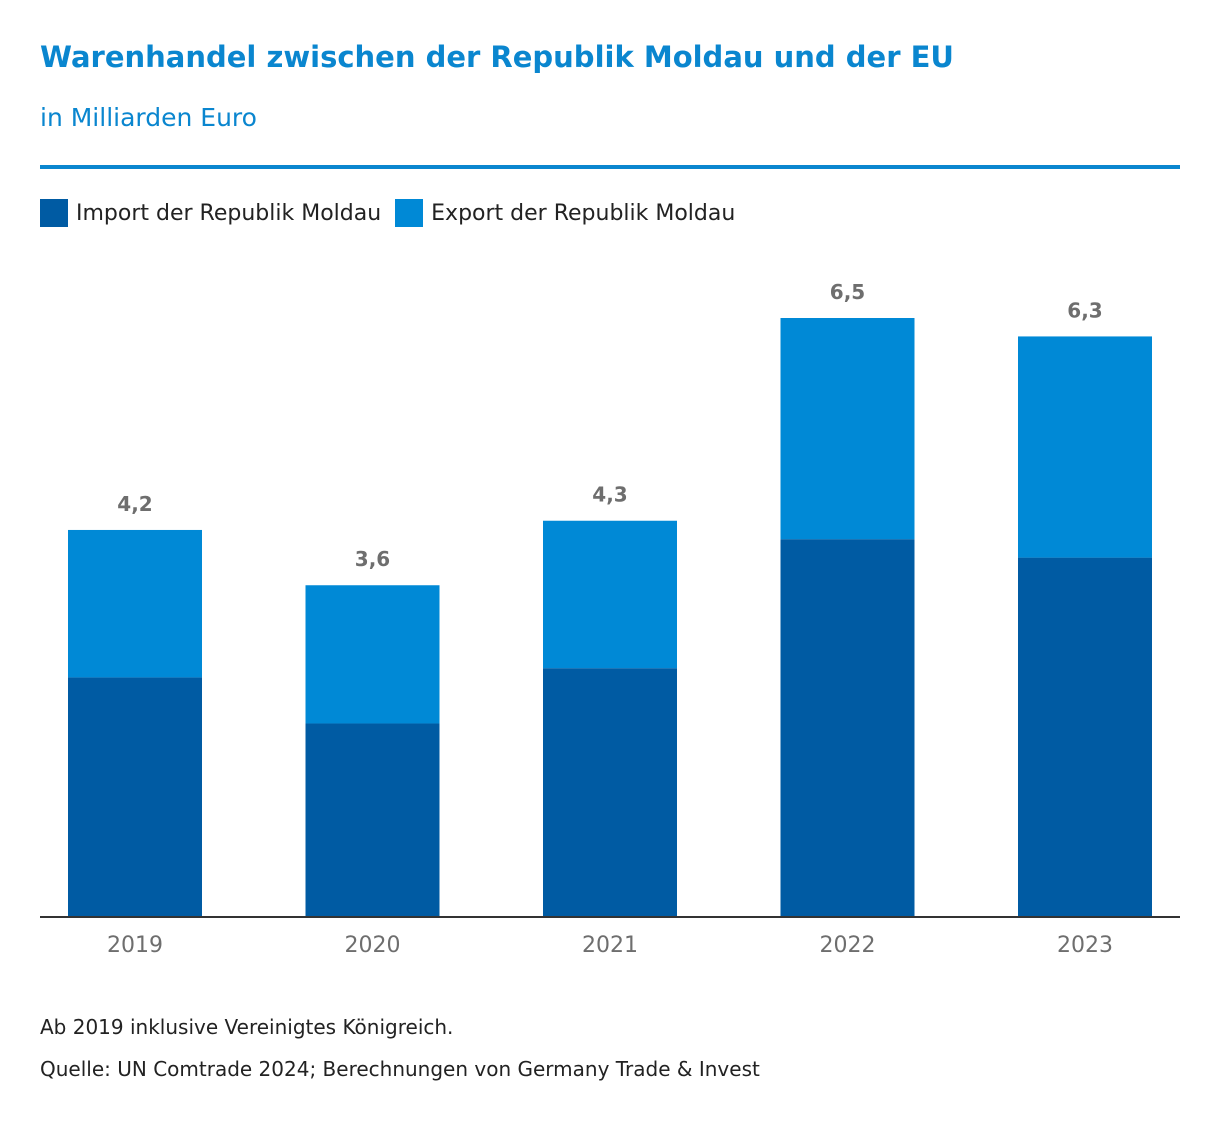  What do you see at coordinates (372, 654) in the screenshot?
I see `bar-export-2020` at bounding box center [372, 654].